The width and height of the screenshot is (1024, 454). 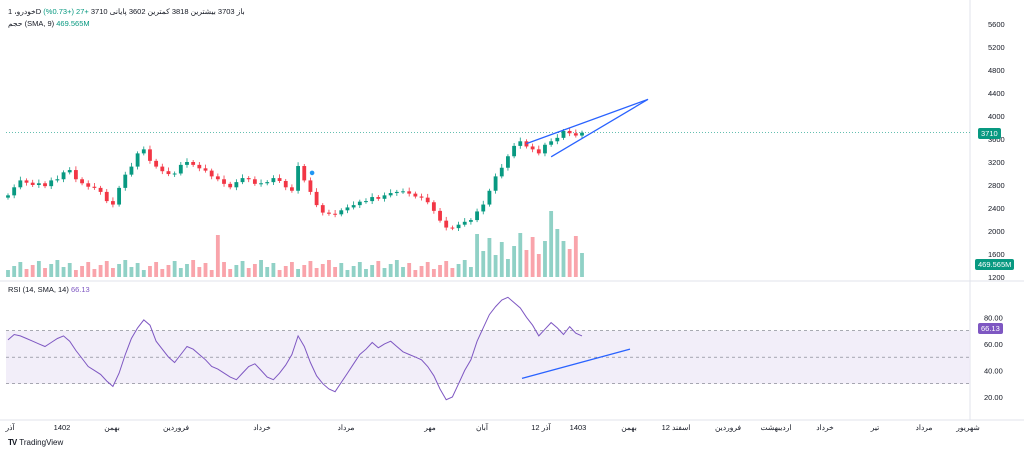 I want to click on legend-symbol: خودرو، 1D, so click(x=25, y=11).